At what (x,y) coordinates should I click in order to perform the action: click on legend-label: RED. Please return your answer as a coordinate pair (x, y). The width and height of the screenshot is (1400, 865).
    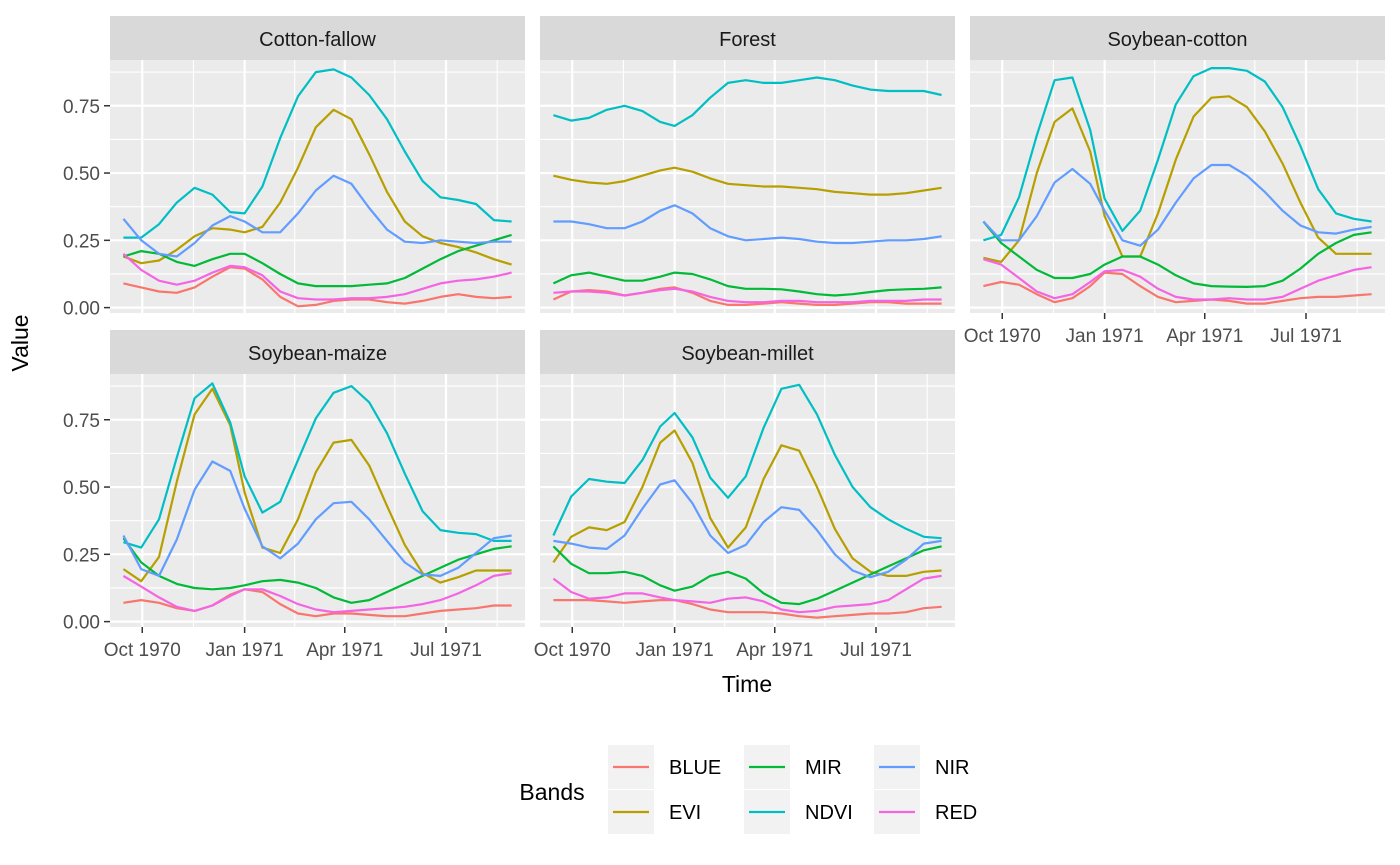
    Looking at the image, I should click on (956, 813).